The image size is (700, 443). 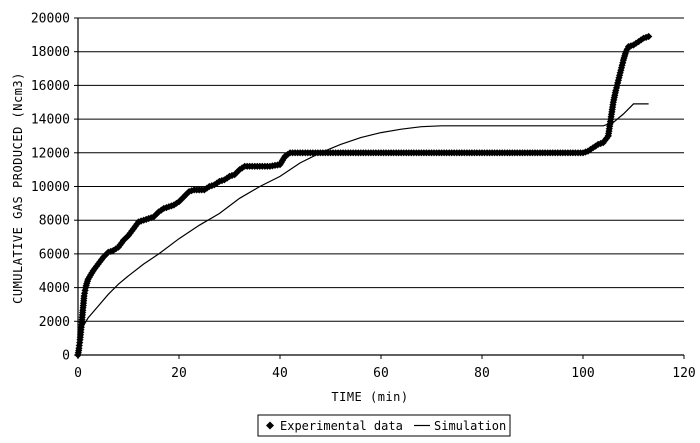 What do you see at coordinates (54, 254) in the screenshot?
I see `y-tick-label: 6000` at bounding box center [54, 254].